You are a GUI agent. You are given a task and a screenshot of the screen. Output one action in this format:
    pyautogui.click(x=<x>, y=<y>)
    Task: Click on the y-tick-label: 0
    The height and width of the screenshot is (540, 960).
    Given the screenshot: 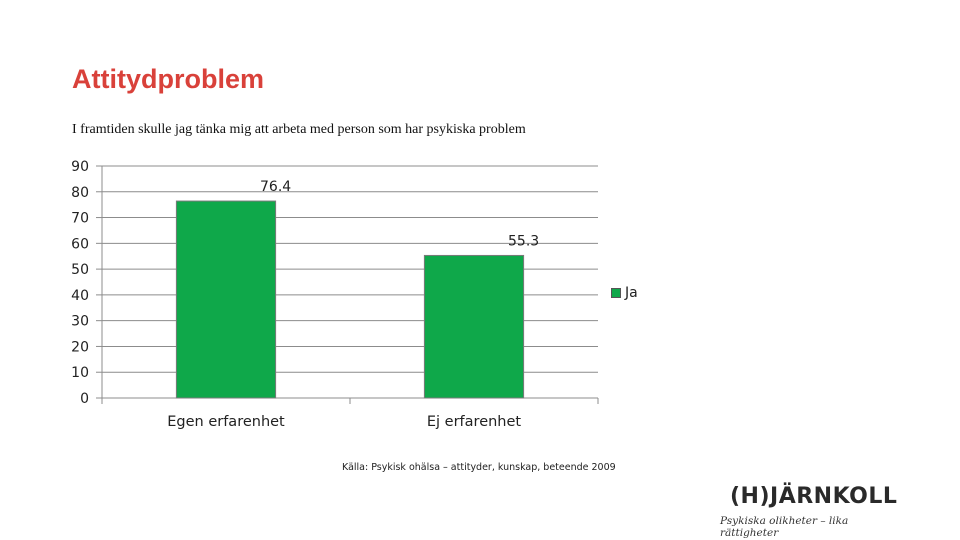 What is the action you would take?
    pyautogui.click(x=84, y=399)
    